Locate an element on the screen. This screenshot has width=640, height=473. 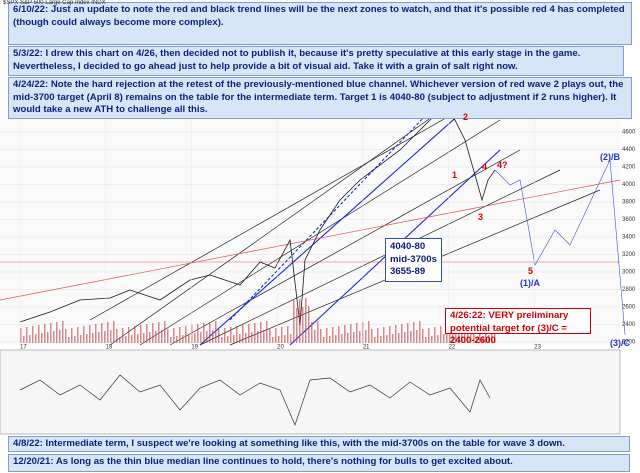
wave-label: (3)/C is located at coordinates (620, 343).